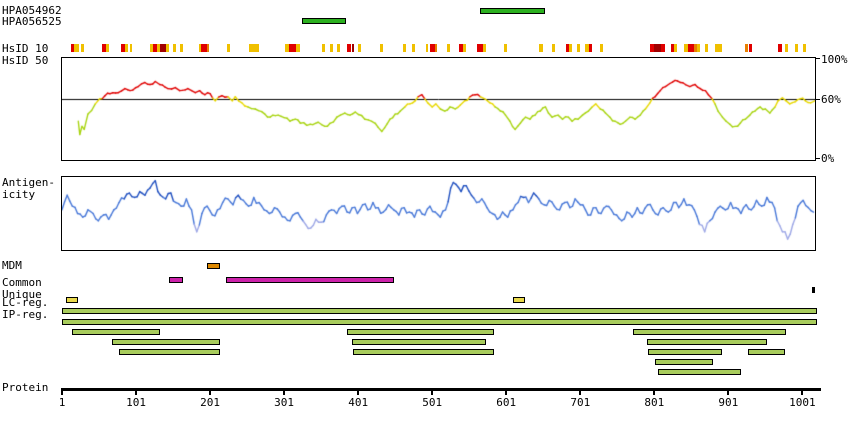  I want to click on antigenicity-track-label-line2: icity, so click(19, 194).